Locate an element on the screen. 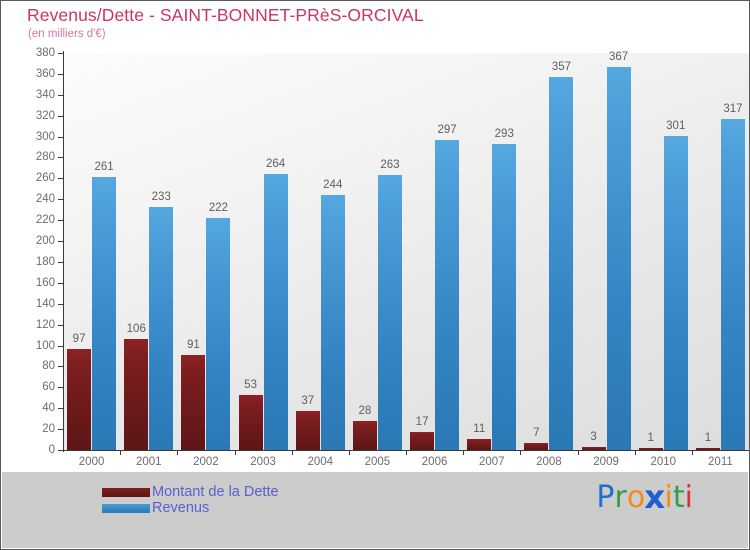 The image size is (750, 550). x-axis-tick-label: 2009 is located at coordinates (606, 462).